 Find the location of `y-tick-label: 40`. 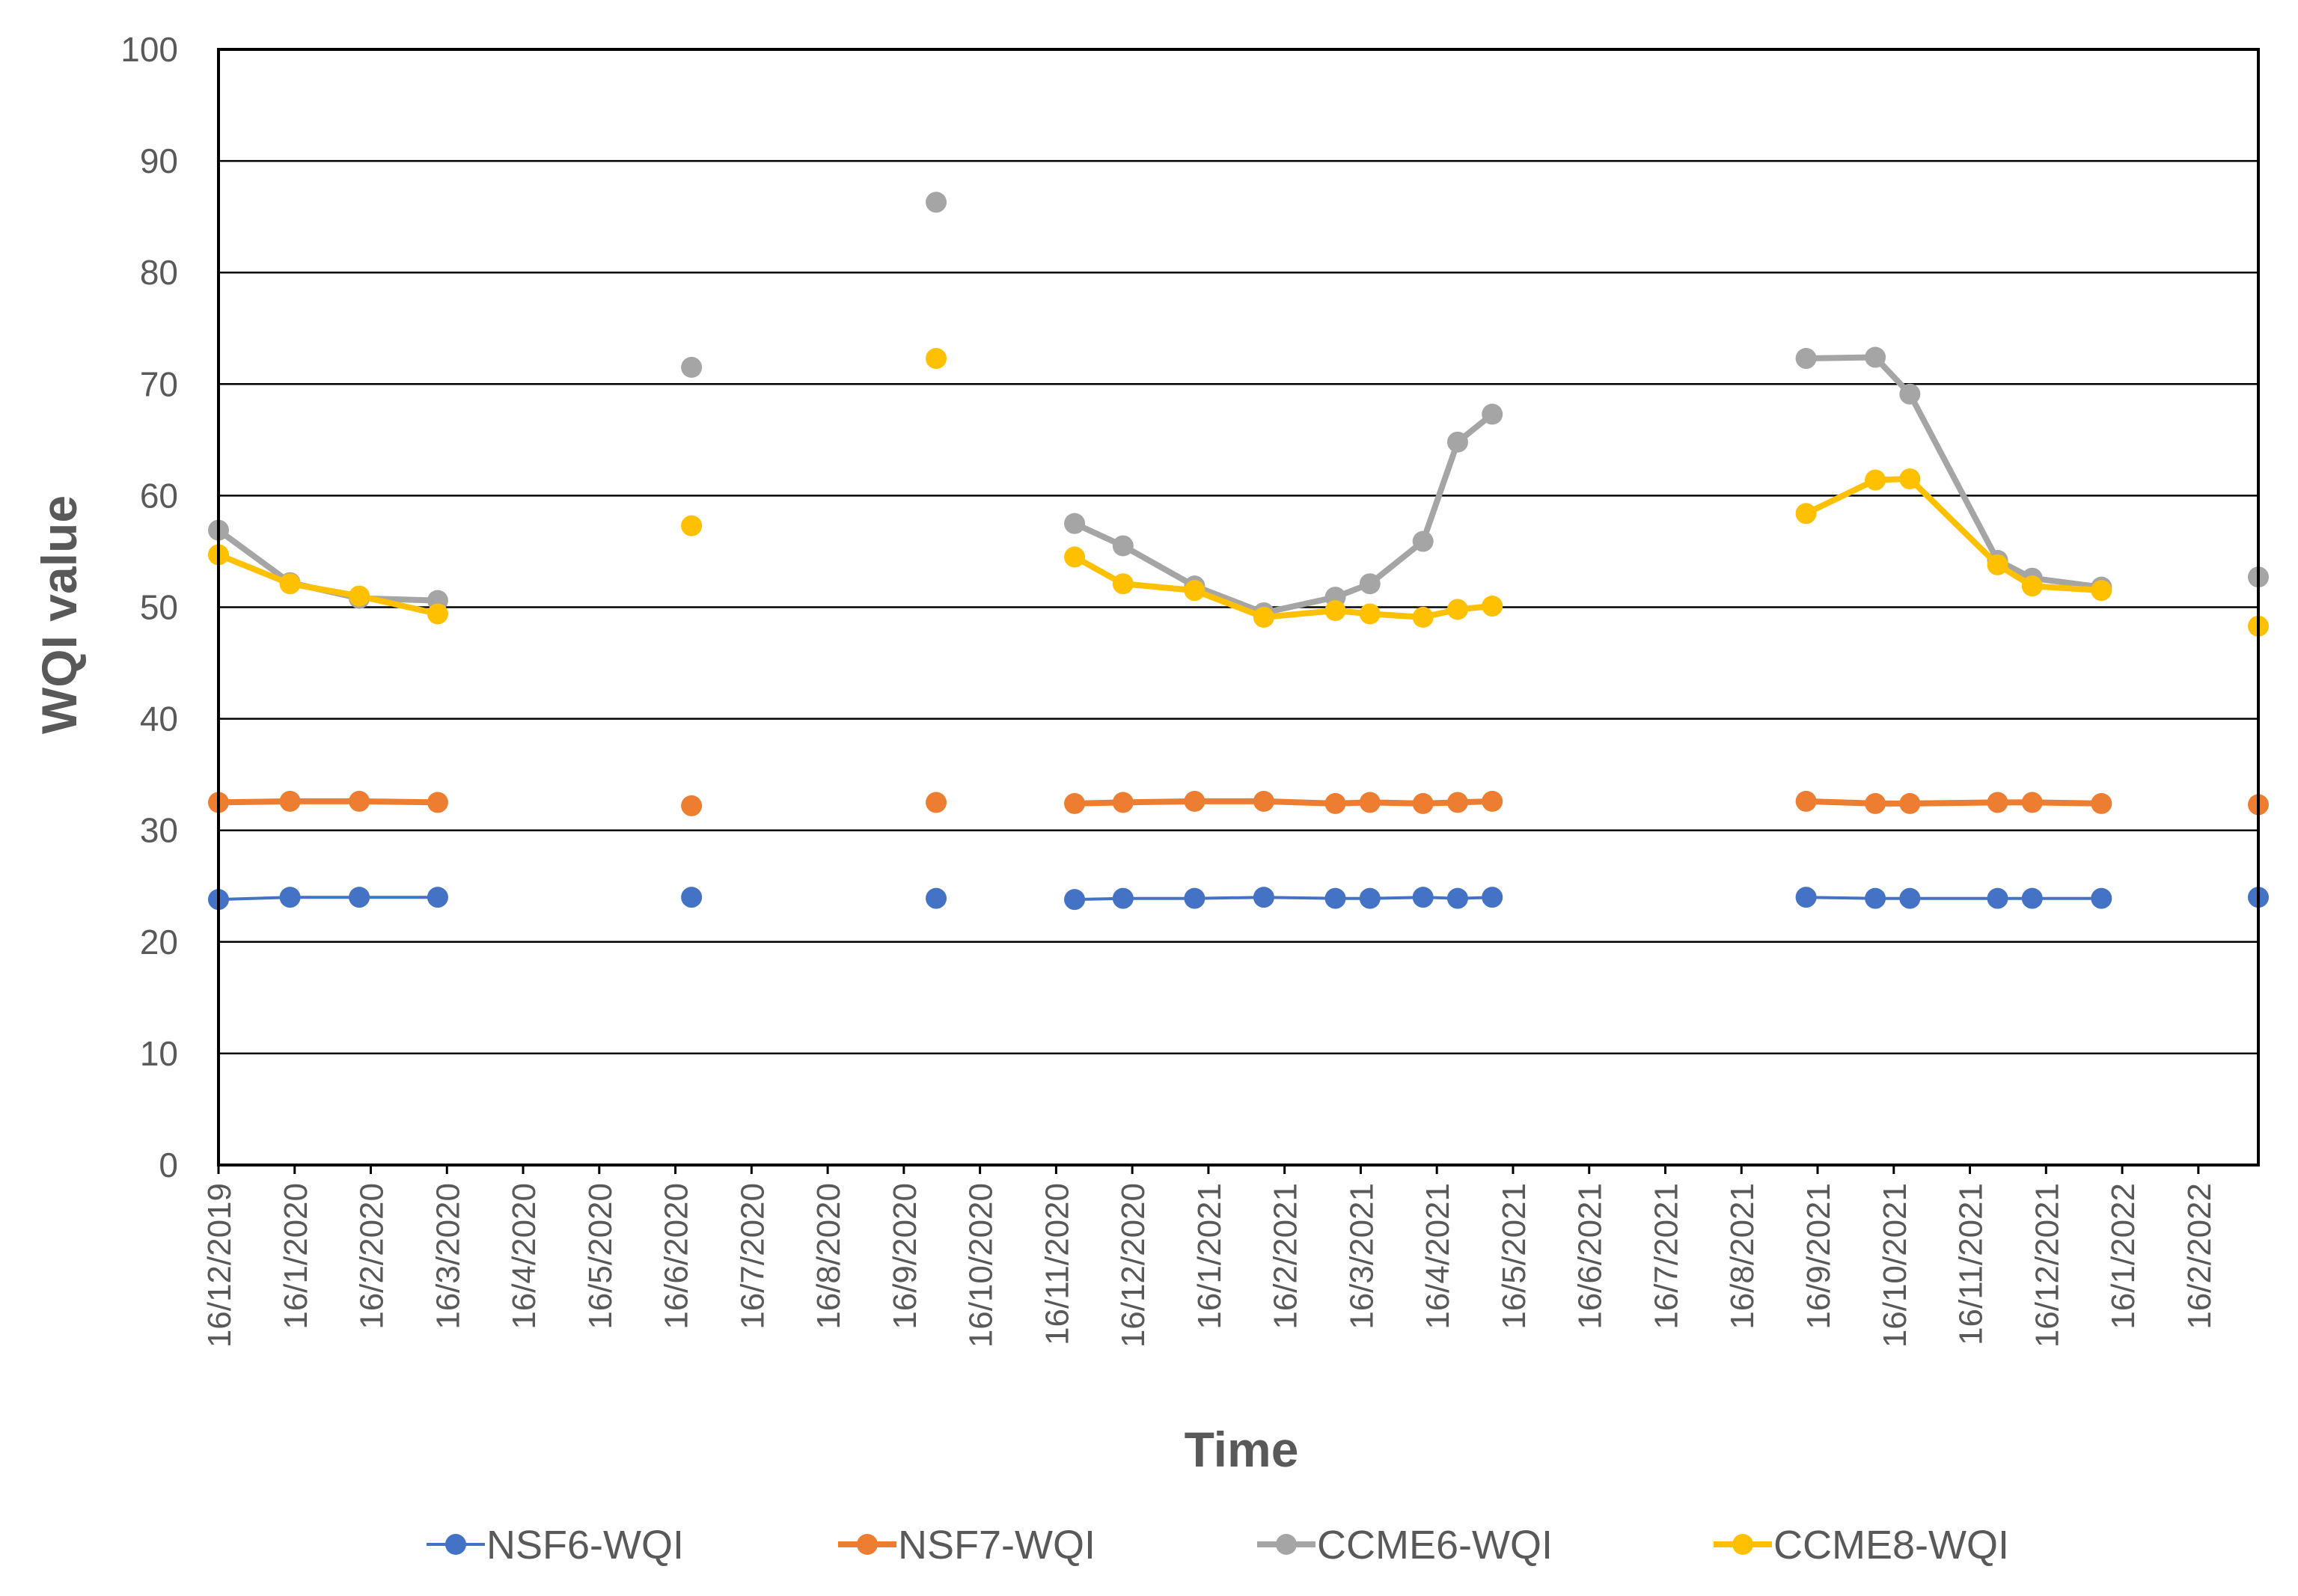

y-tick-label: 40 is located at coordinates (159, 720).